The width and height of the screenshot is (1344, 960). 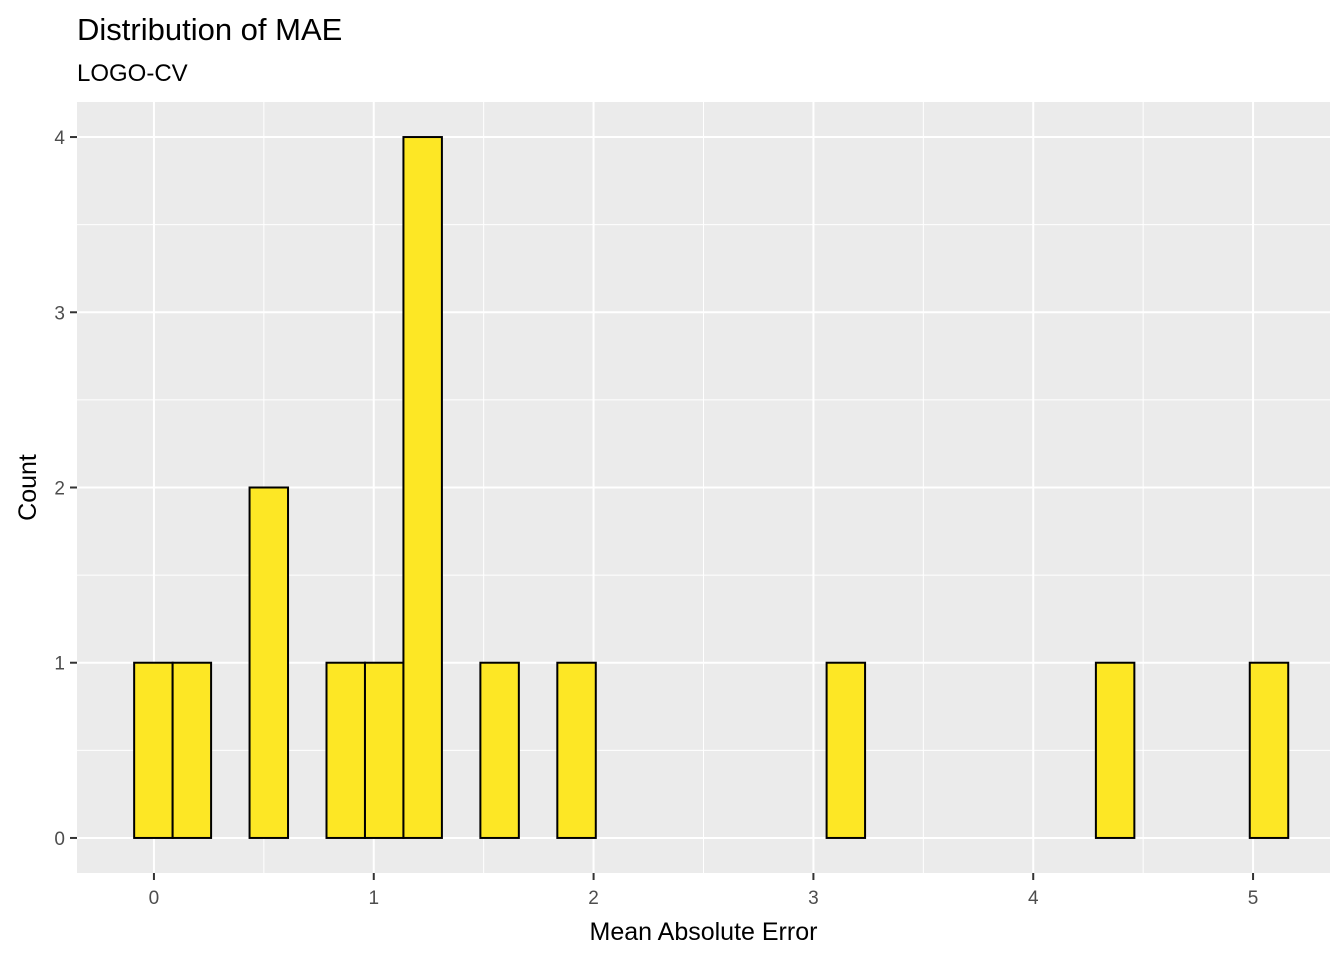 What do you see at coordinates (59, 138) in the screenshot?
I see `y-tick-label: 4` at bounding box center [59, 138].